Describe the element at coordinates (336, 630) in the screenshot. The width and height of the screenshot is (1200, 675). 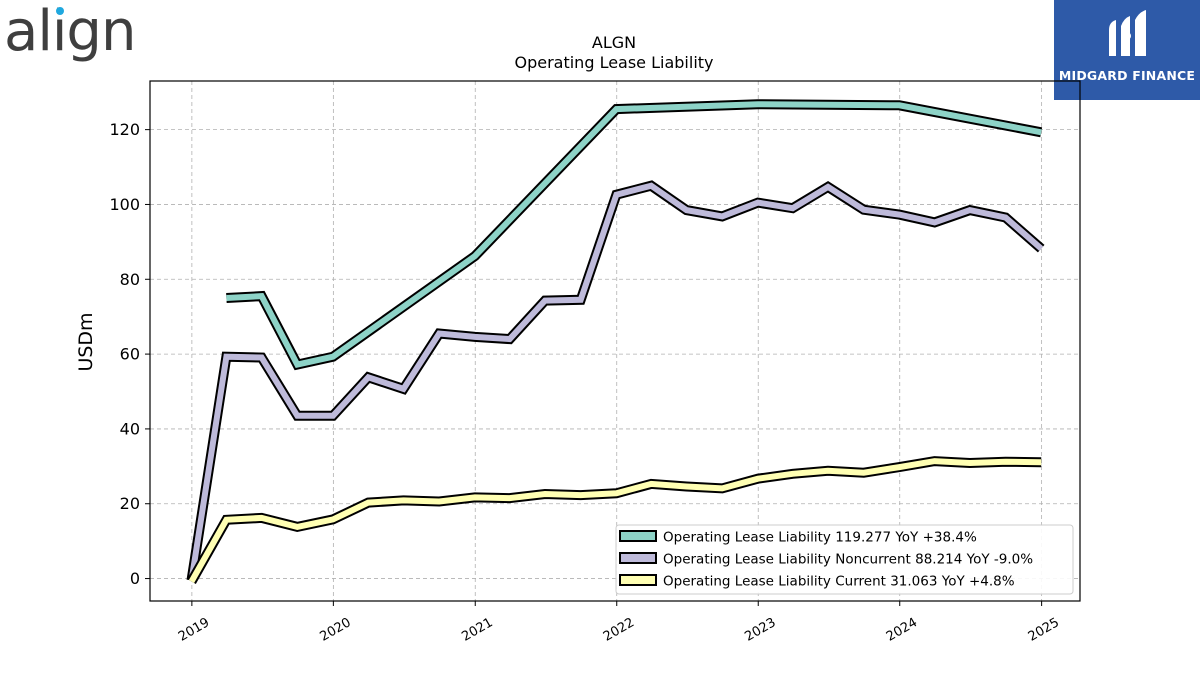
I see `x-tick-label: 2020` at that location.